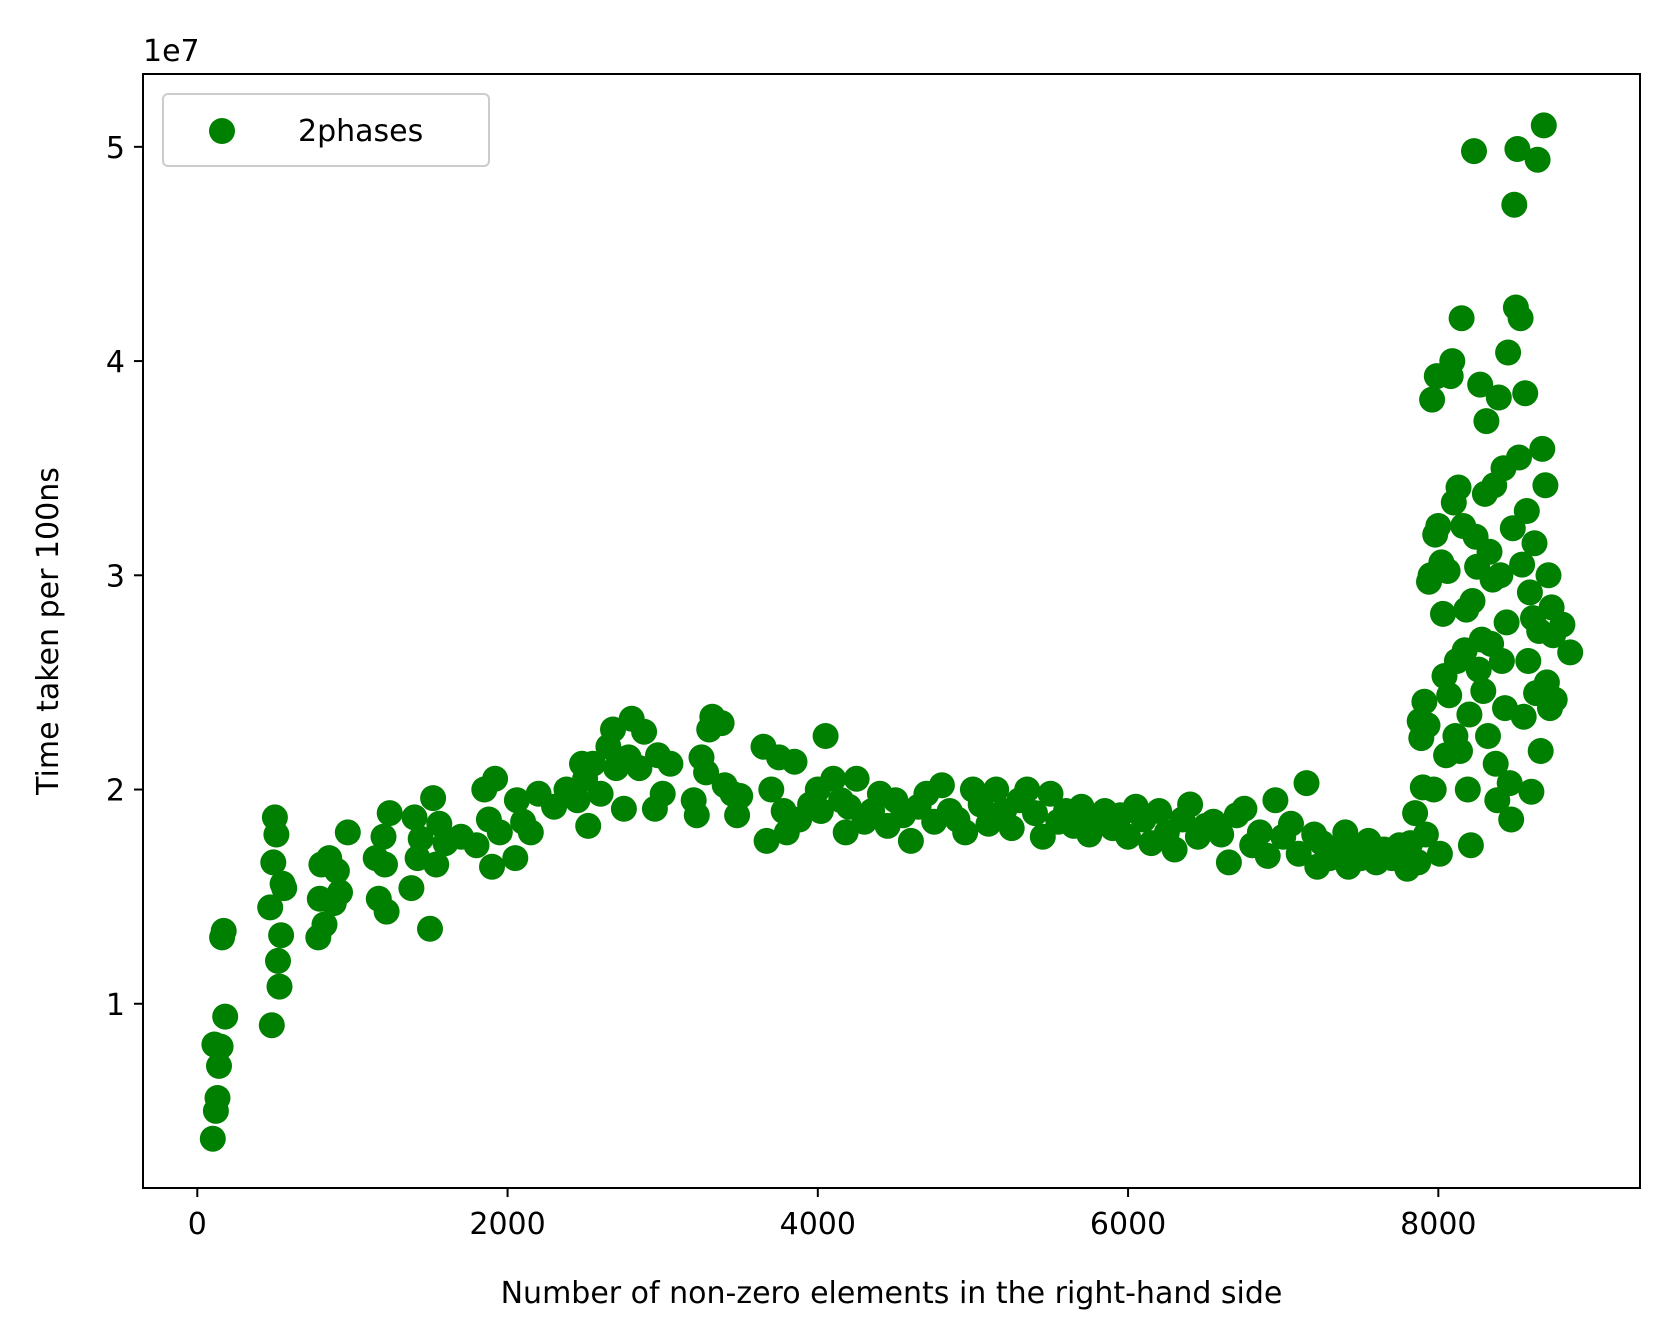 Image resolution: width=1660 pixels, height=1338 pixels. I want to click on legend-box, so click(326, 130).